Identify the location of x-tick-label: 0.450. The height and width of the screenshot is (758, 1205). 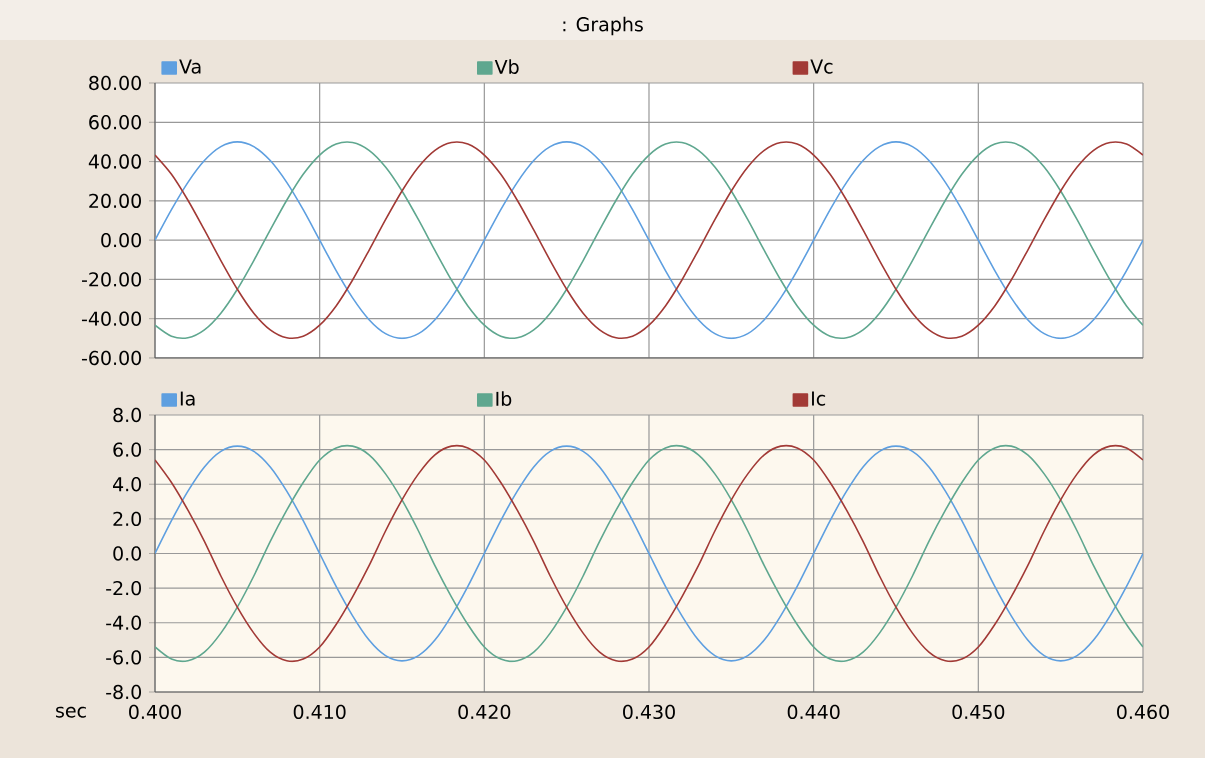
(978, 712).